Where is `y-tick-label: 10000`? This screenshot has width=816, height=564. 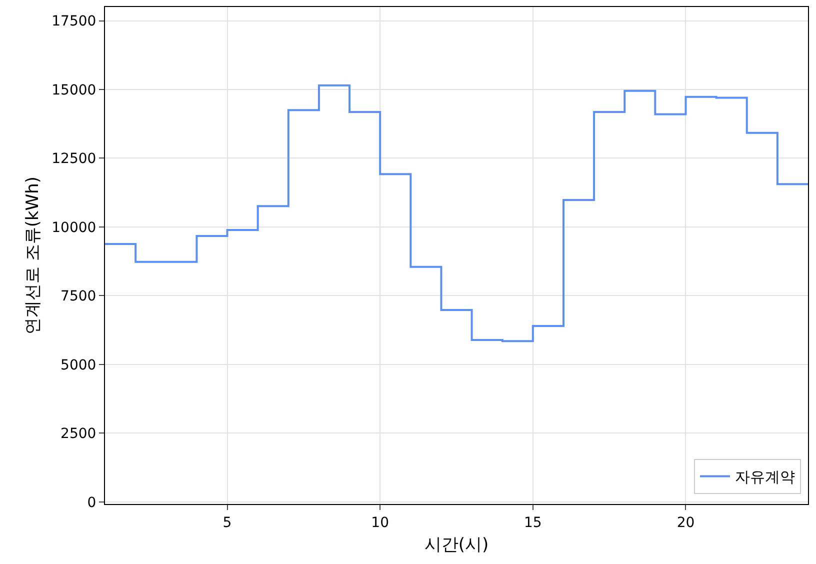
y-tick-label: 10000 is located at coordinates (74, 228).